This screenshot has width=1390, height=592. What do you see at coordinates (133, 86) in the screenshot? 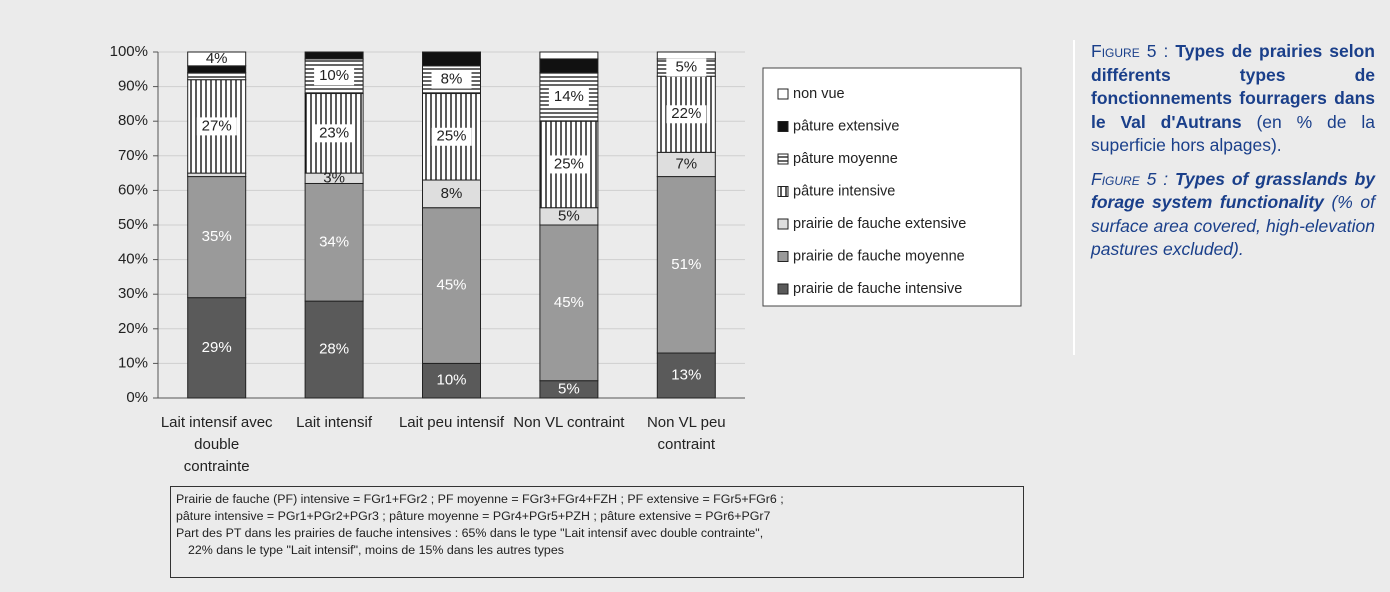
I see `y-tick-label: 90%` at bounding box center [133, 86].